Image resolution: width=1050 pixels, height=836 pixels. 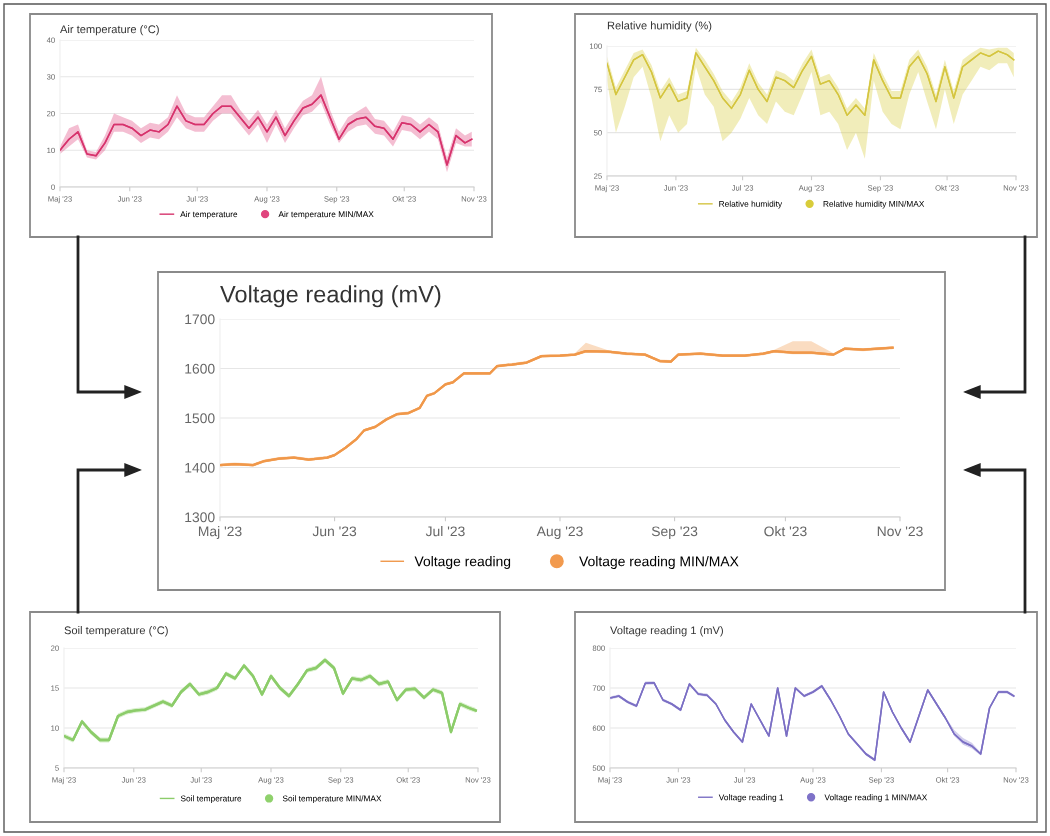 I want to click on legend-label: Relative humidity, so click(x=751, y=204).